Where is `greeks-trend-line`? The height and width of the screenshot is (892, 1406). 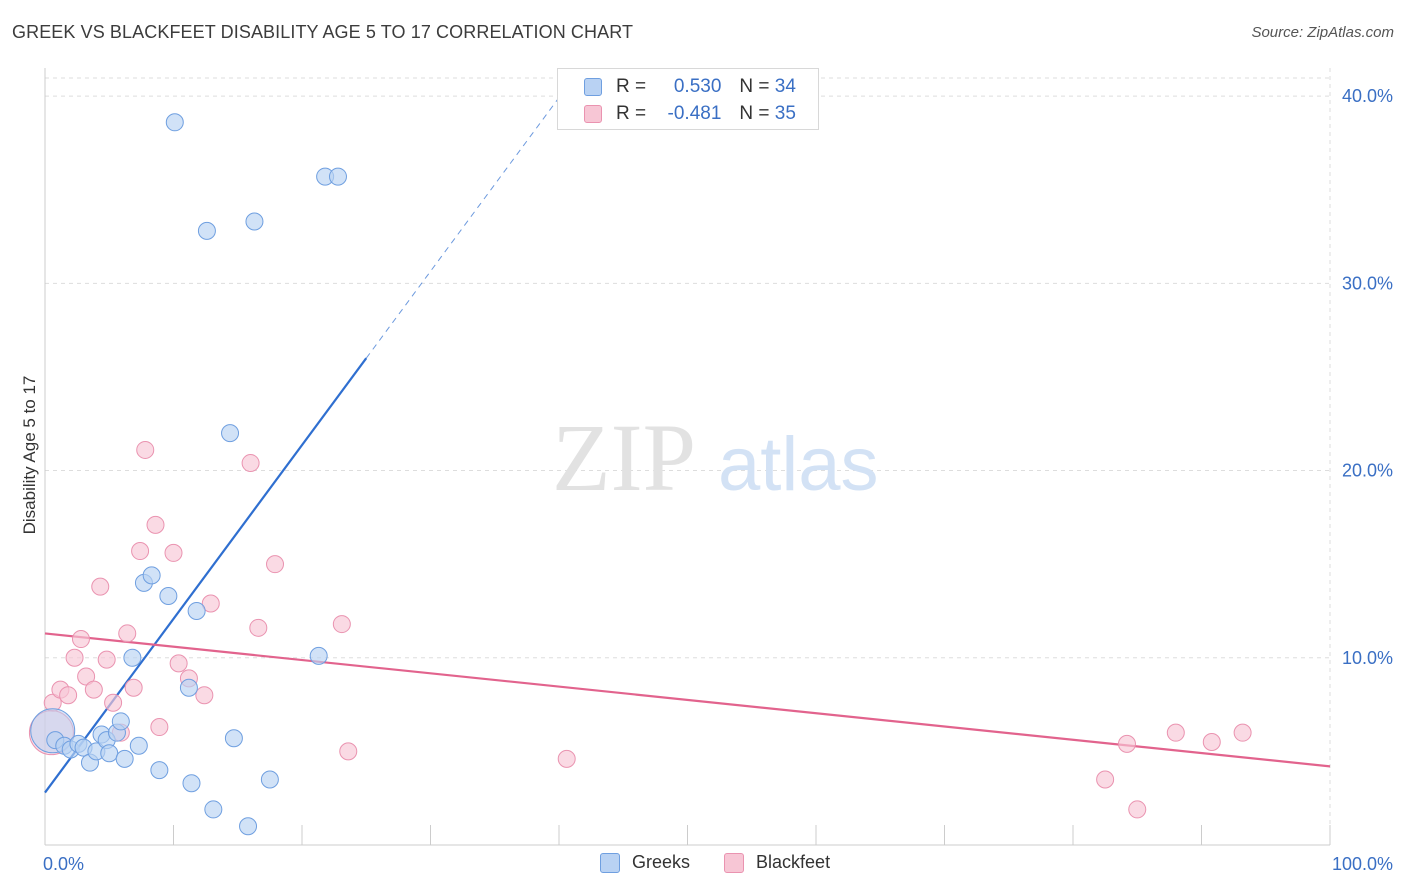
greeks-trend-line is located at coordinates (206, 575).